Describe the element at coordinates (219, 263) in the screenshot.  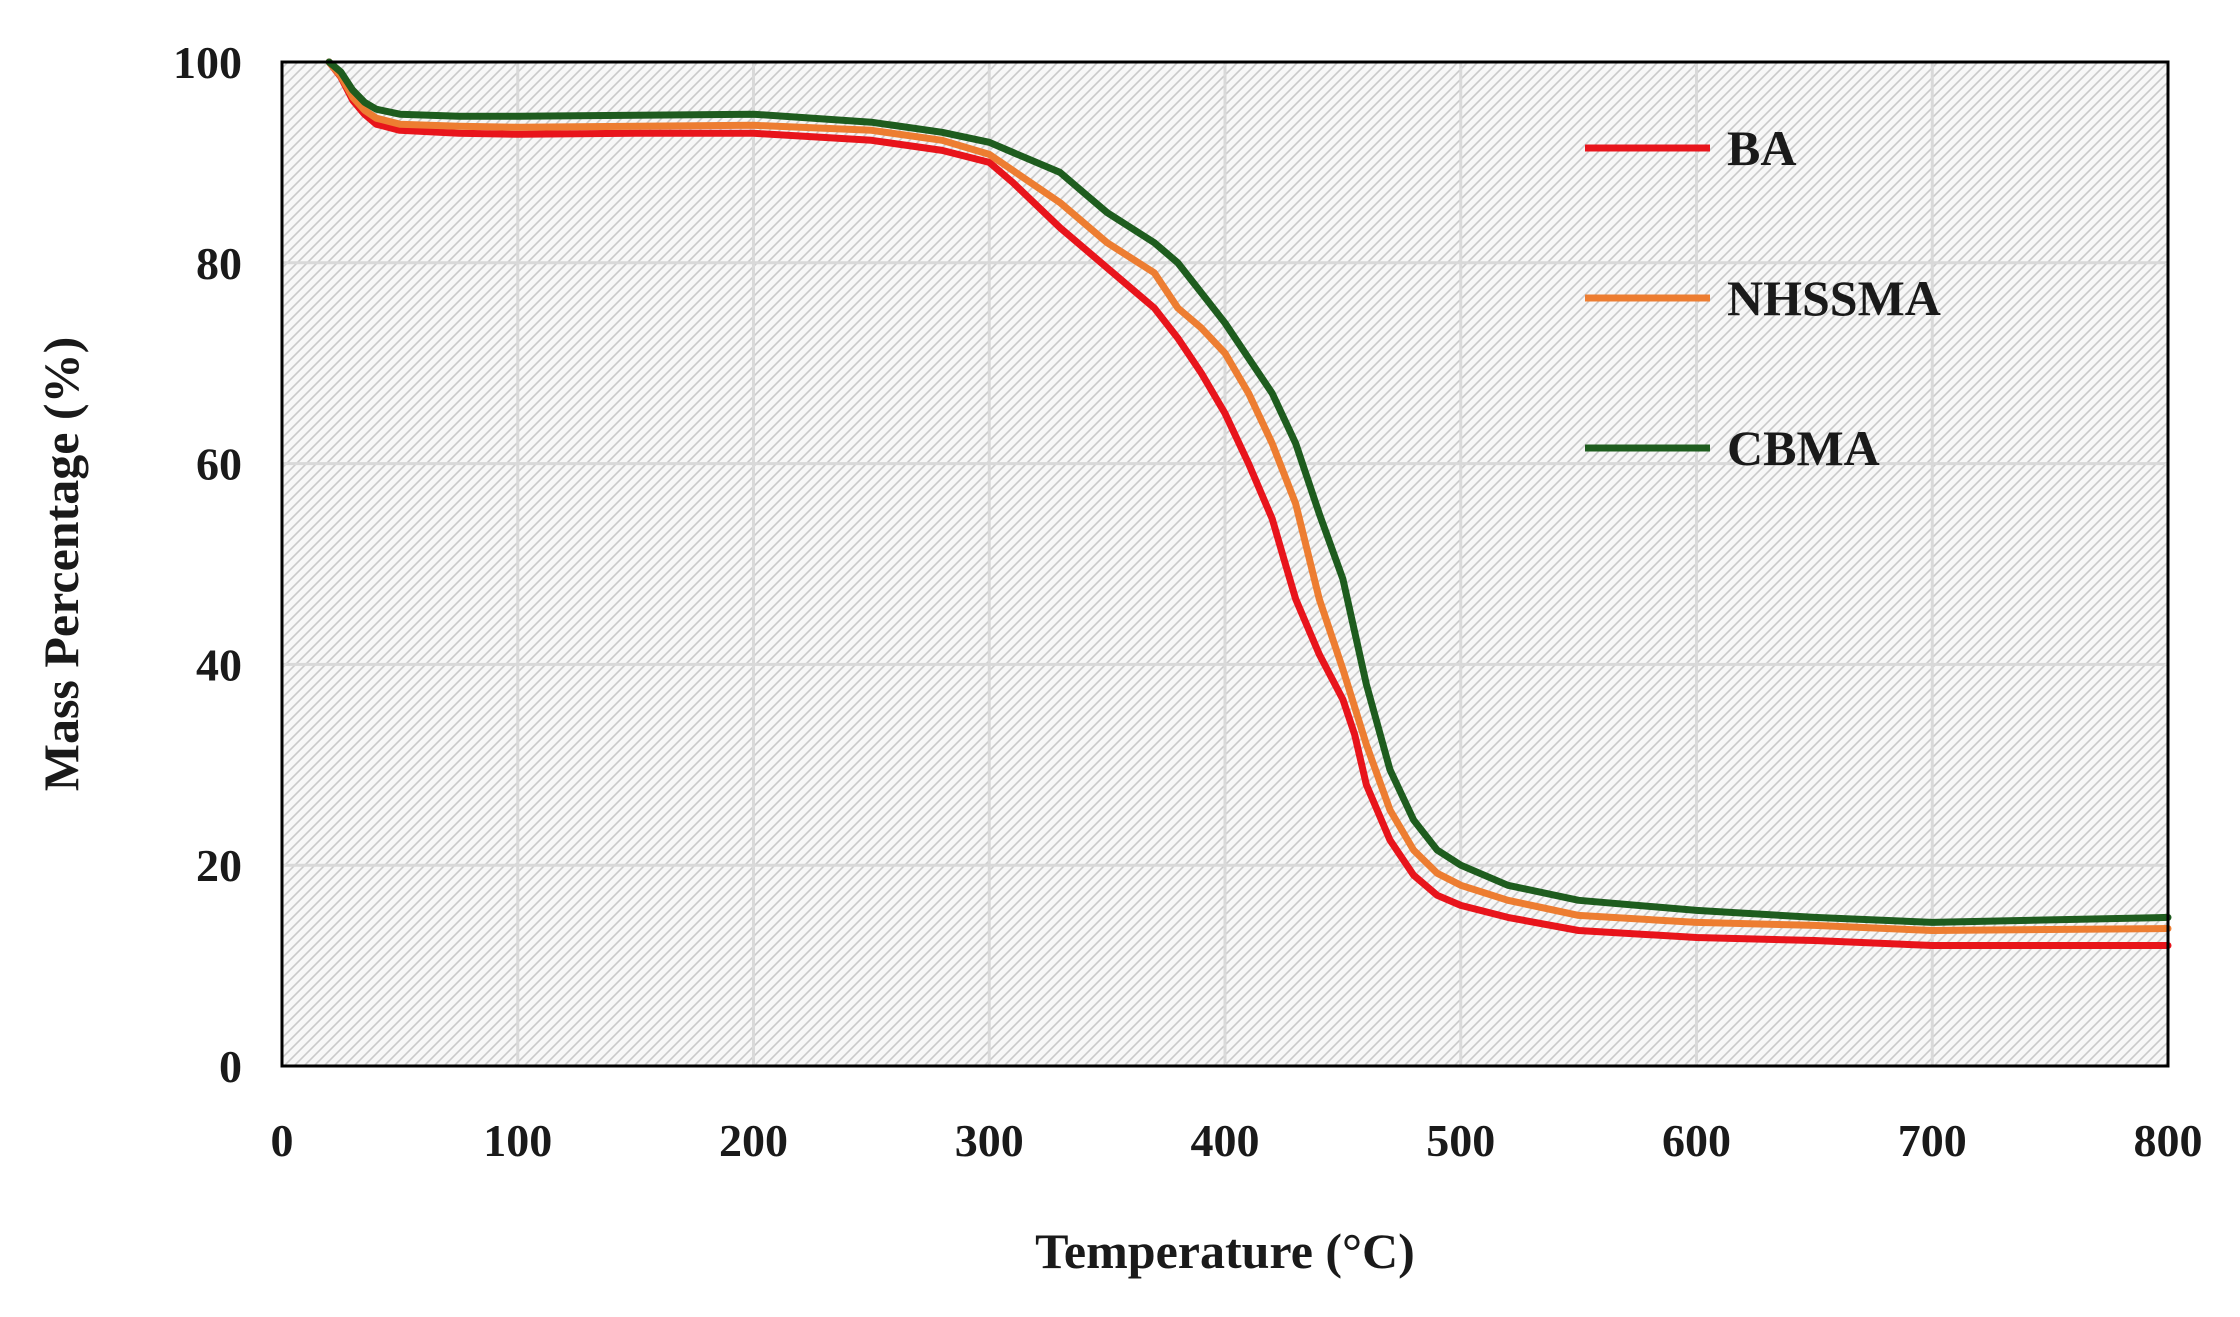
I see `y-tick-label: 80` at that location.